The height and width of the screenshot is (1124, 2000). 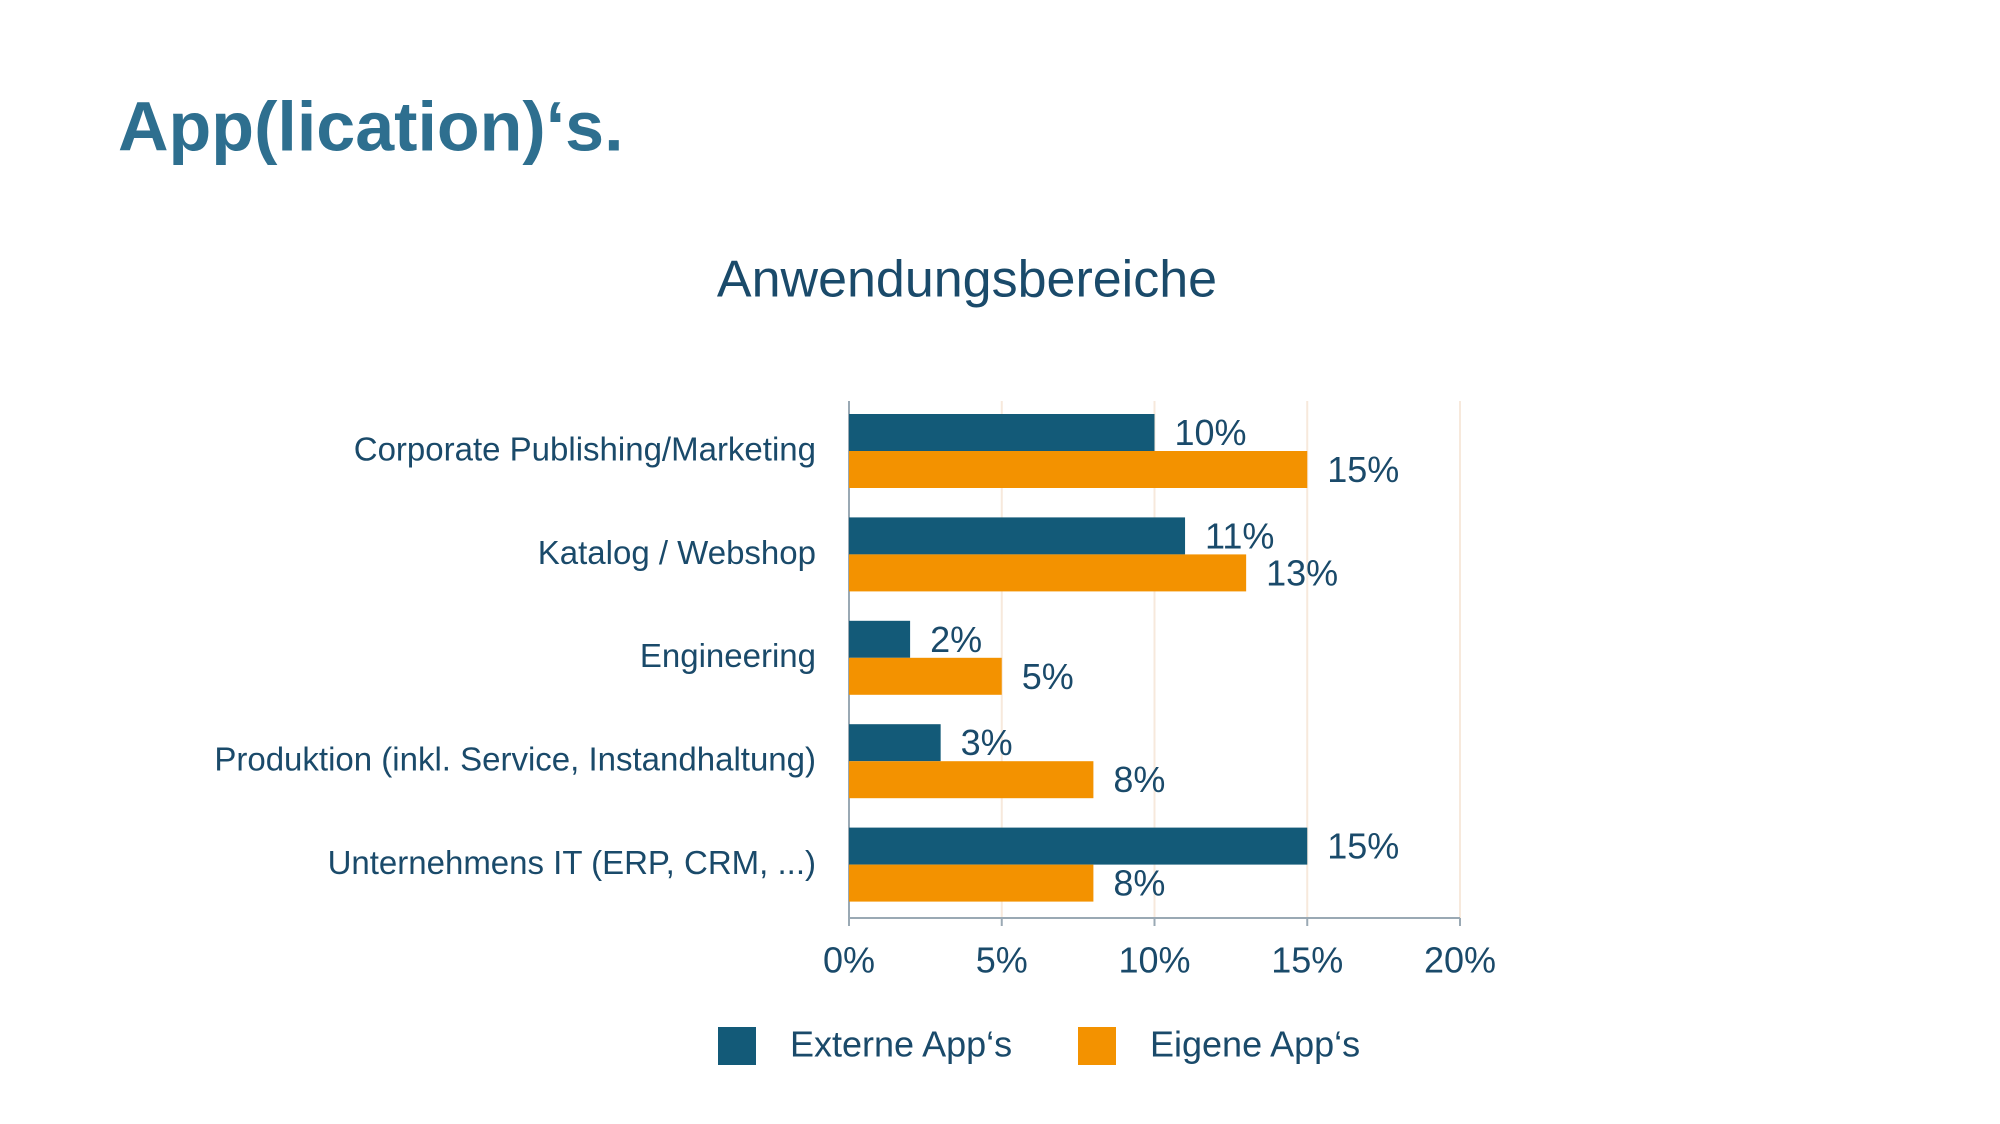 What do you see at coordinates (987, 742) in the screenshot?
I see `data-label: 3%` at bounding box center [987, 742].